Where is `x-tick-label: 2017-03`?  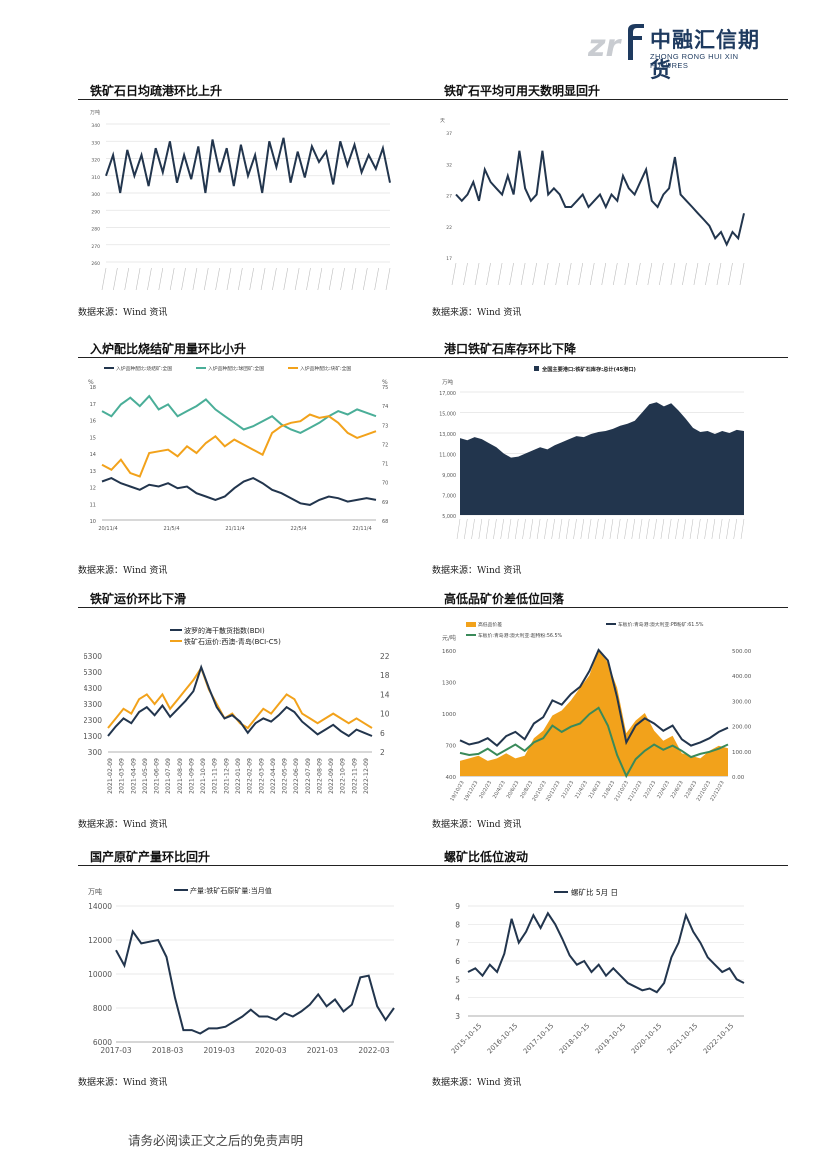 x-tick-label: 2017-03 is located at coordinates (116, 1050).